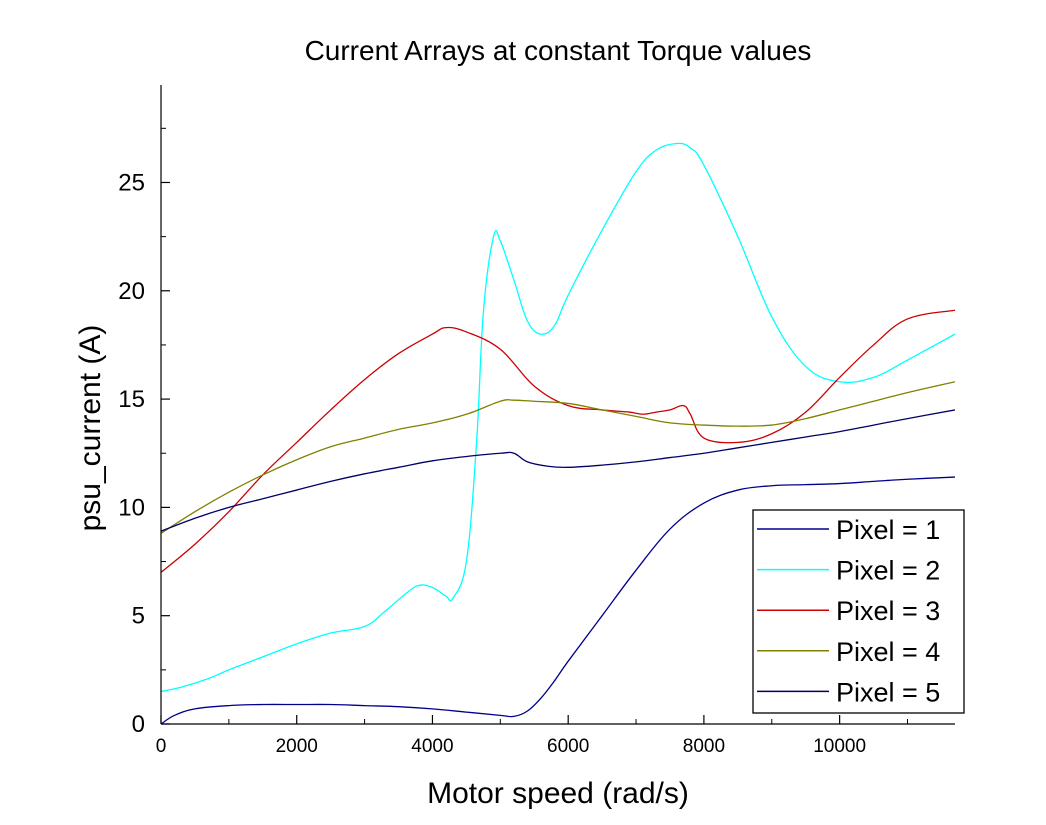 This screenshot has height=825, width=1046. Describe the element at coordinates (558, 793) in the screenshot. I see `x-axis-label: Motor speed (rad/s)` at that location.